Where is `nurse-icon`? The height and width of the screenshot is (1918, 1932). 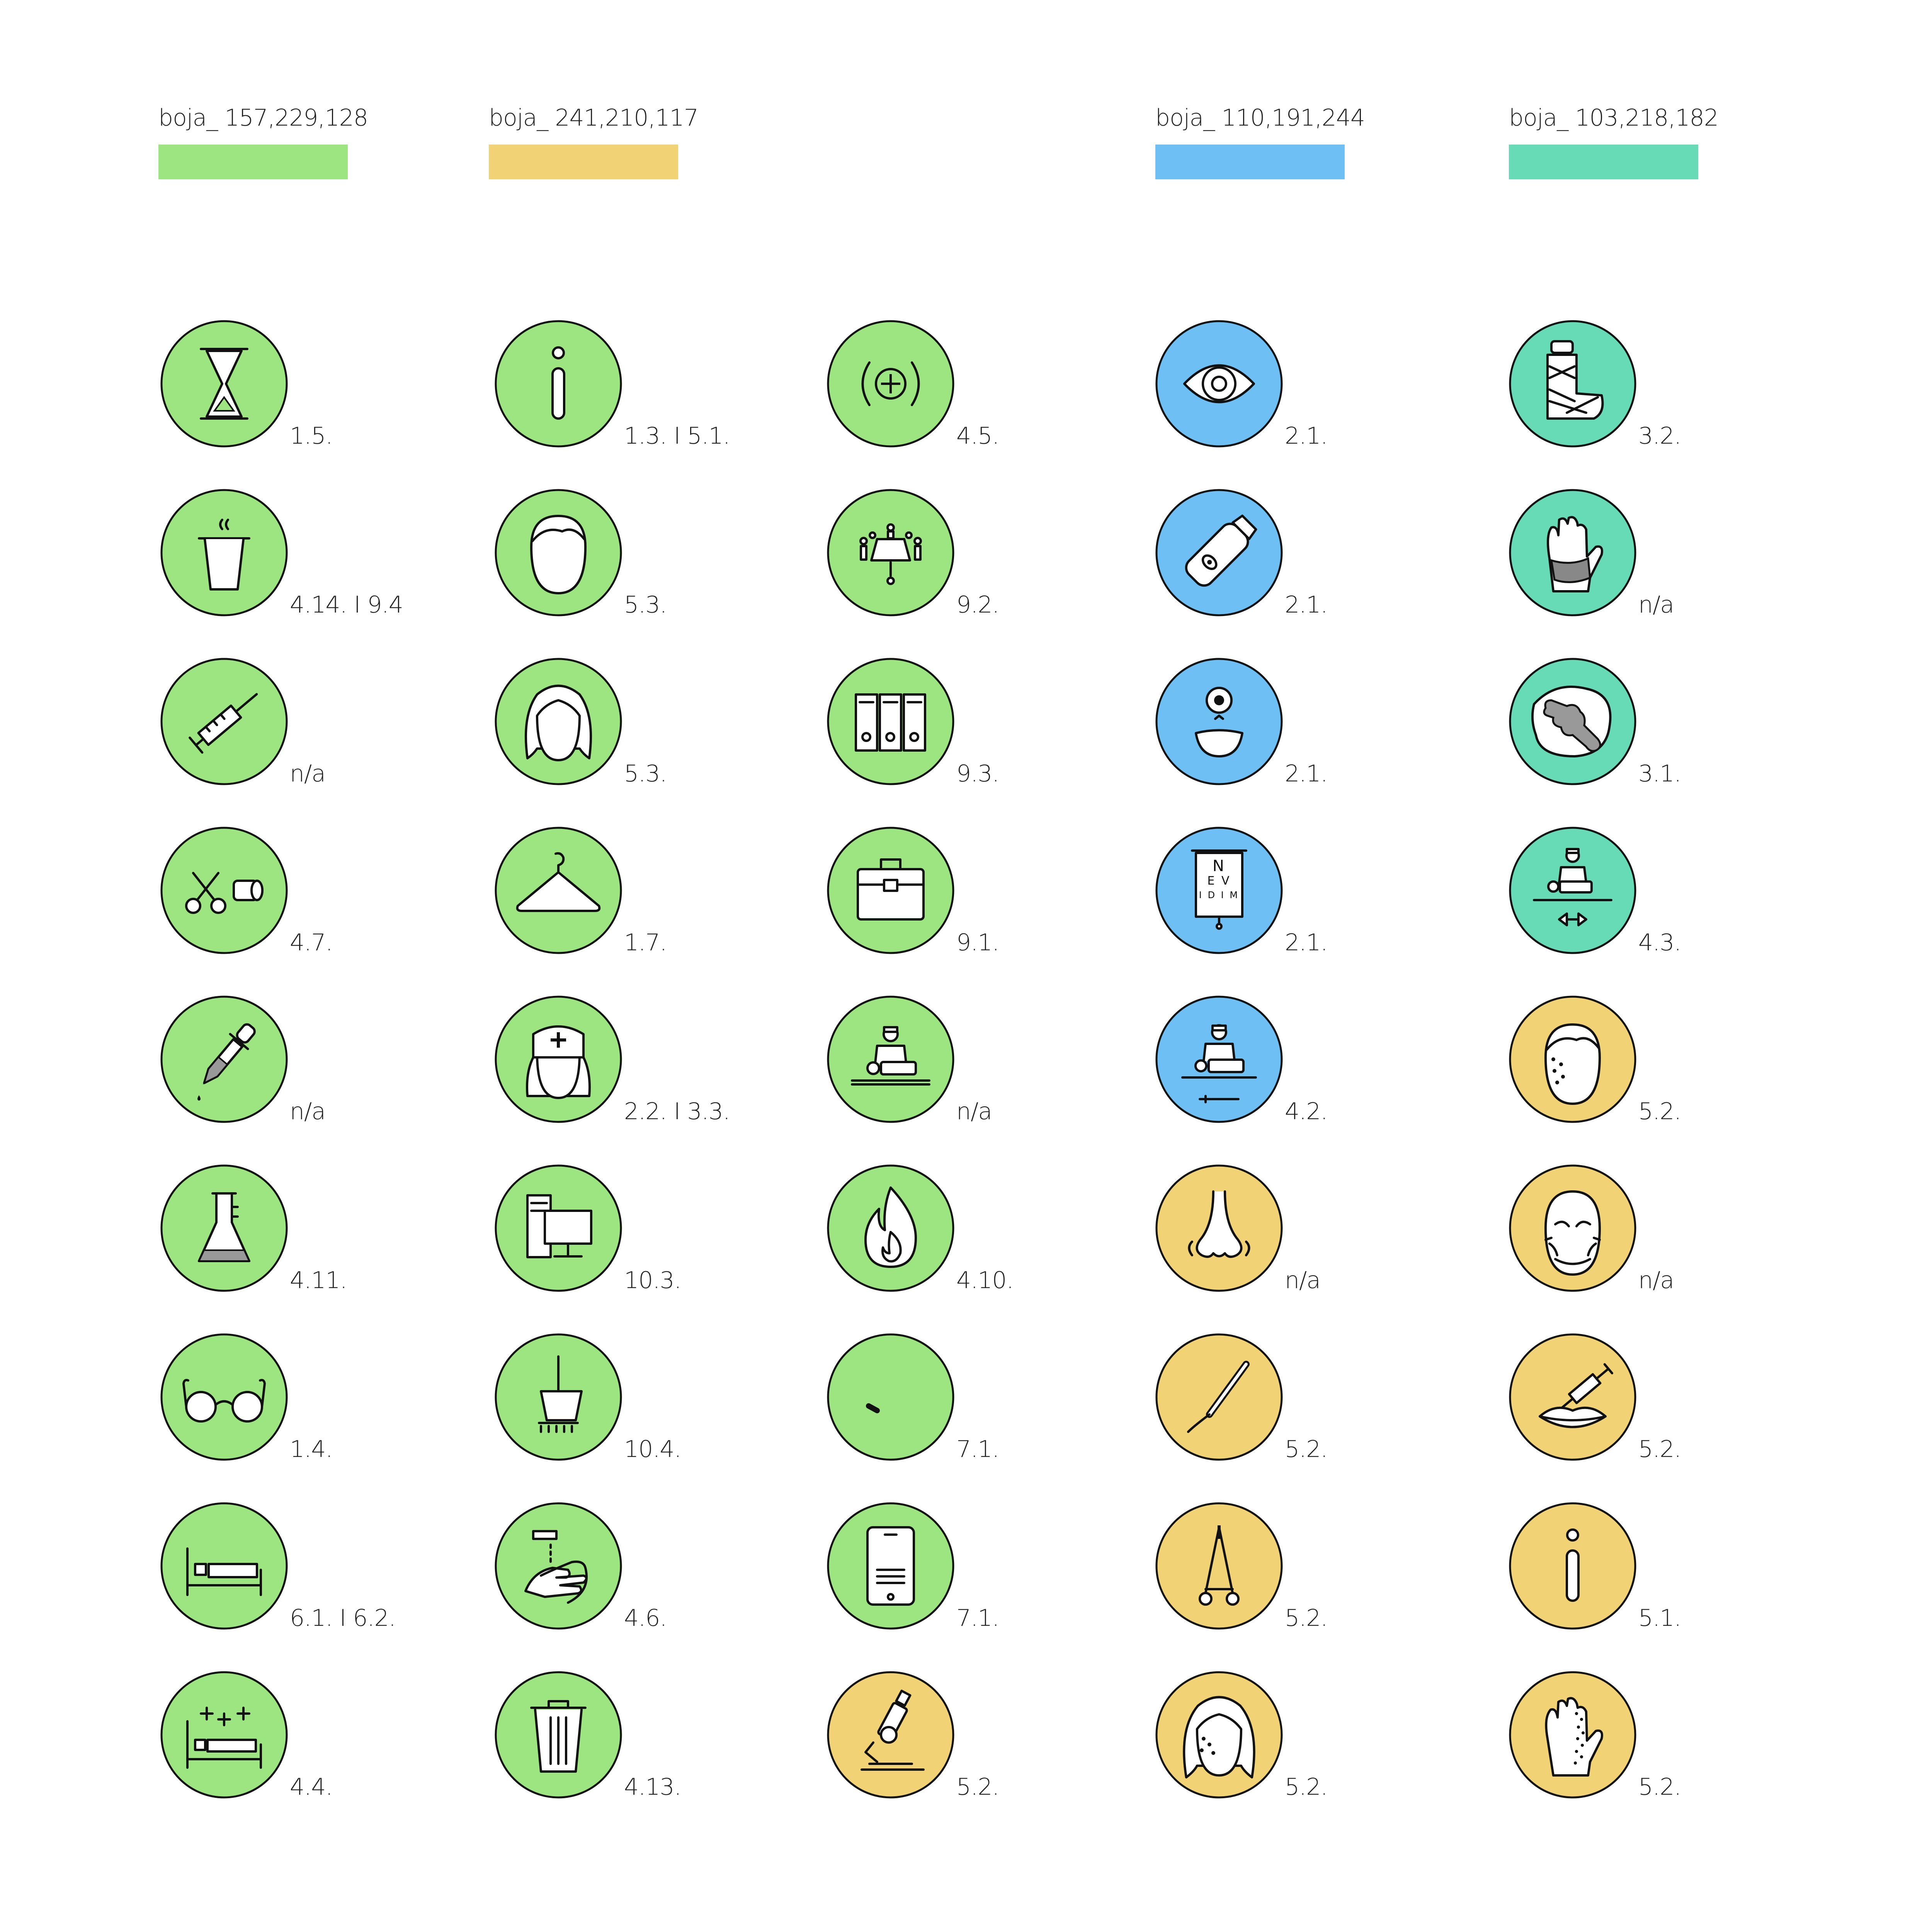
nurse-icon is located at coordinates (558, 1059).